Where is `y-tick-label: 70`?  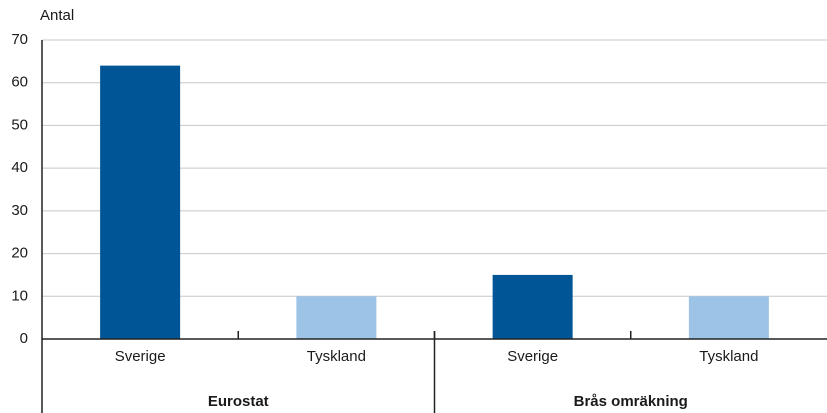 y-tick-label: 70 is located at coordinates (19, 39).